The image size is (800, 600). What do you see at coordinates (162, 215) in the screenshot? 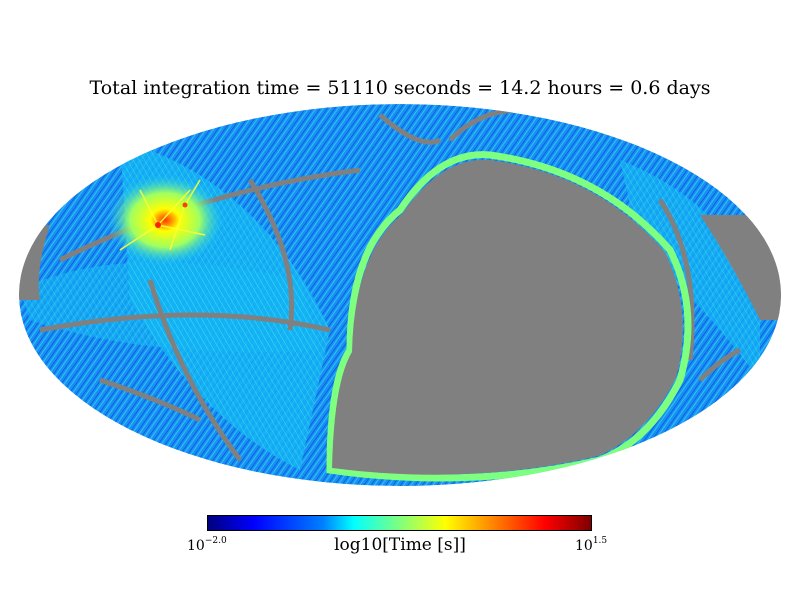
I see `hotspot-rays` at bounding box center [162, 215].